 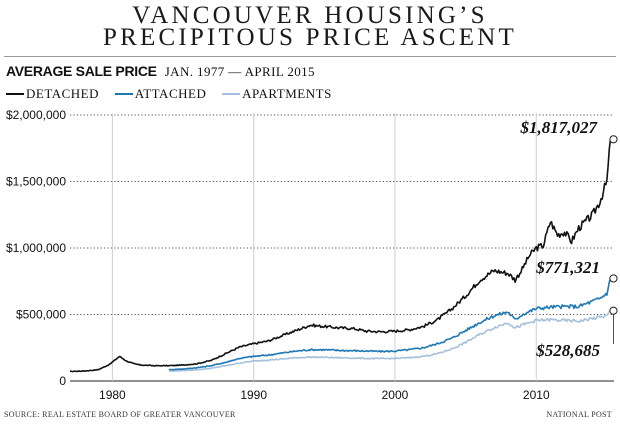 I want to click on legend-item-apartments: APARTMENTS, so click(x=277, y=94).